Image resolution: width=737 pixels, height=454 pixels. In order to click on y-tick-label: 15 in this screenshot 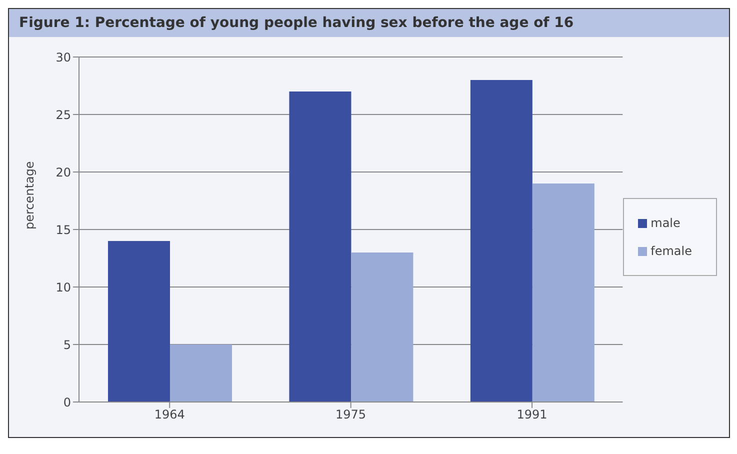, I will do `click(63, 229)`.